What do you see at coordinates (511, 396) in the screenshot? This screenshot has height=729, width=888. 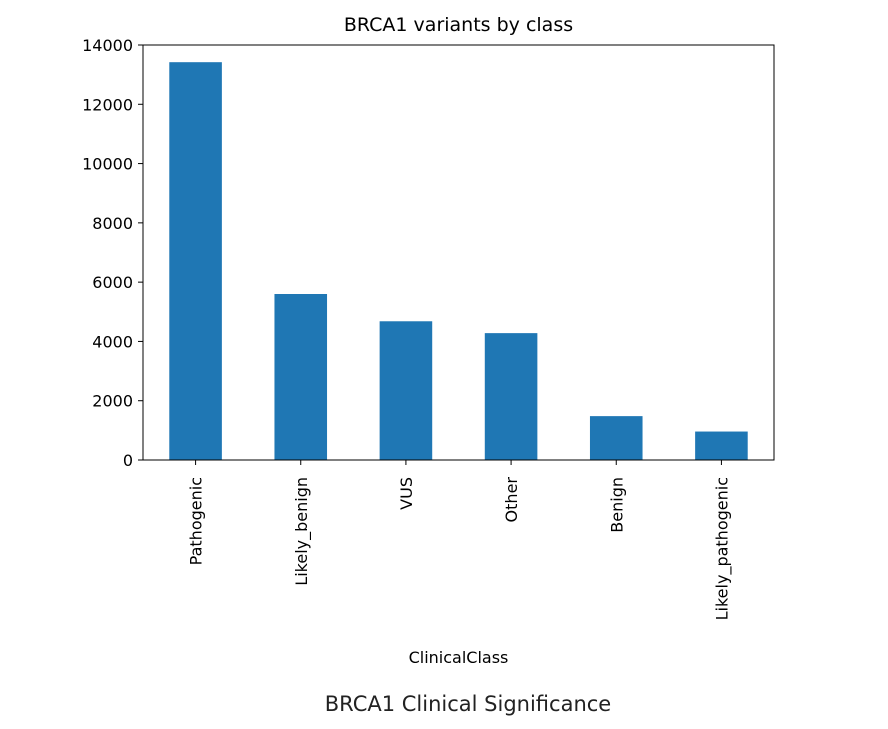 I see `bar-other` at bounding box center [511, 396].